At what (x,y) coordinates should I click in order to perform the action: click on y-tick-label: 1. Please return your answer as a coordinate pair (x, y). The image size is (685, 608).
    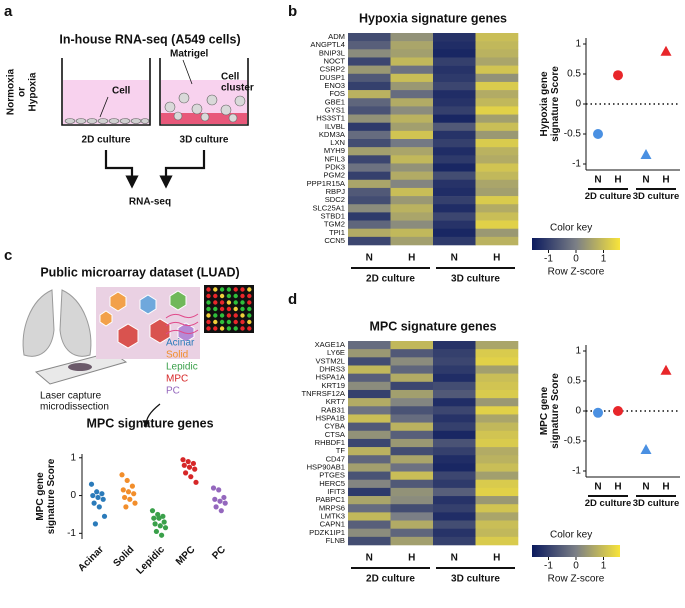
    Looking at the image, I should click on (578, 44).